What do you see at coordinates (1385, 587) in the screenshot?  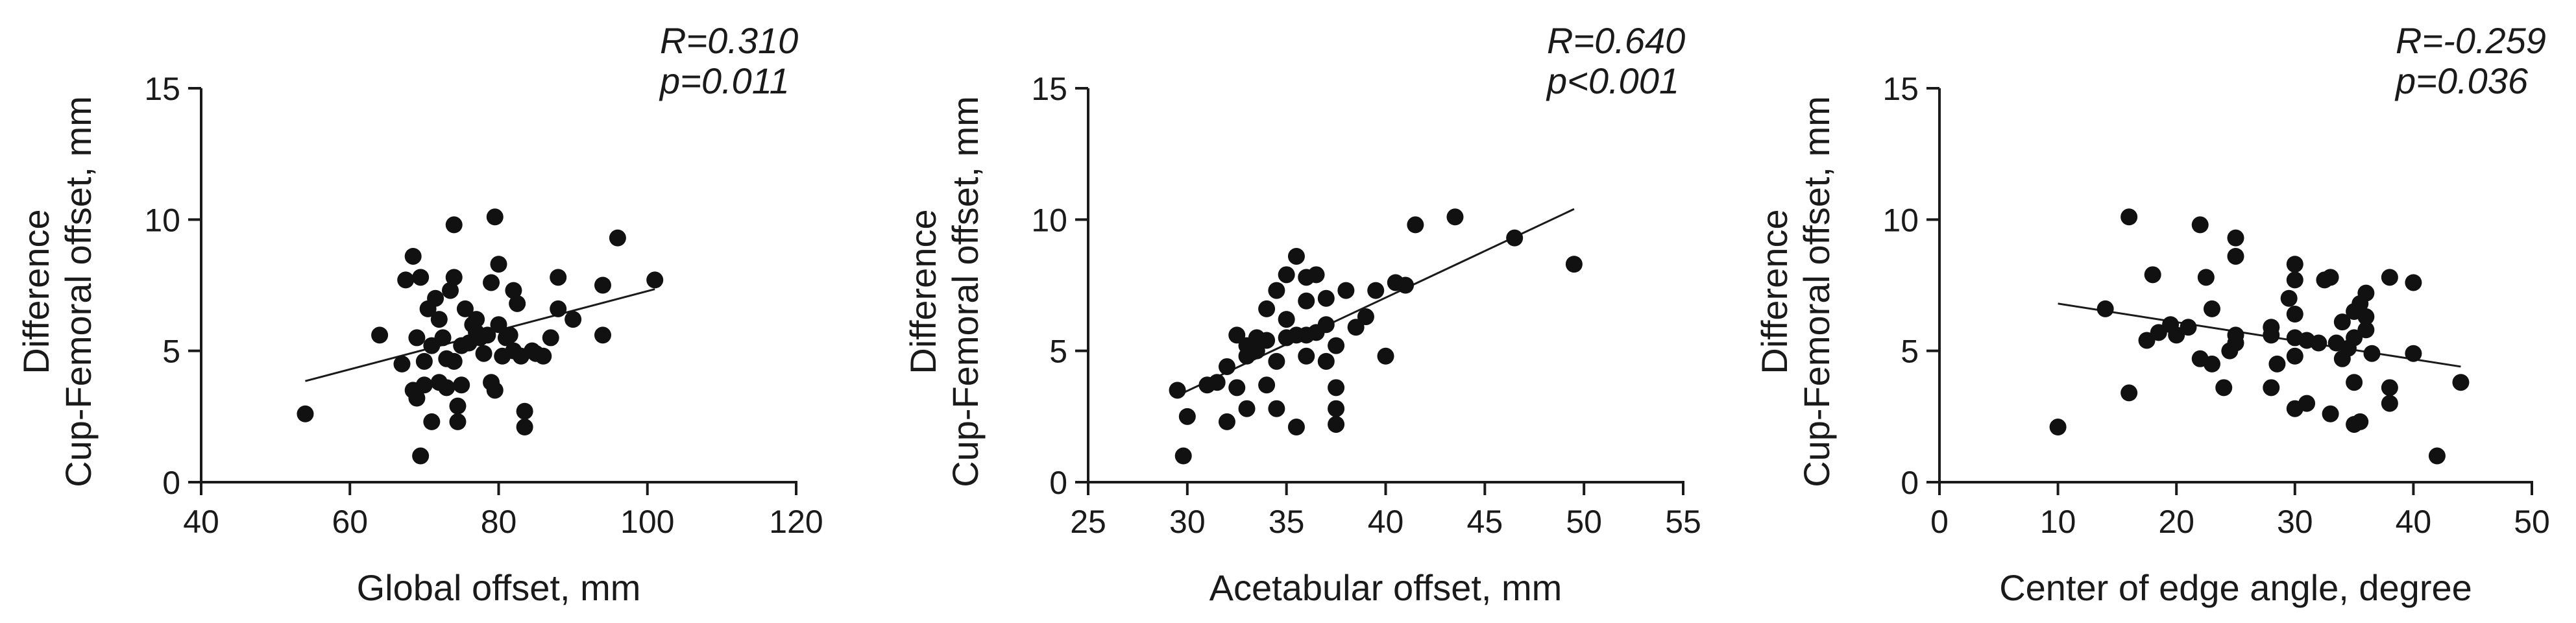 I see `x-axis-label: Acetabular offset, mm` at bounding box center [1385, 587].